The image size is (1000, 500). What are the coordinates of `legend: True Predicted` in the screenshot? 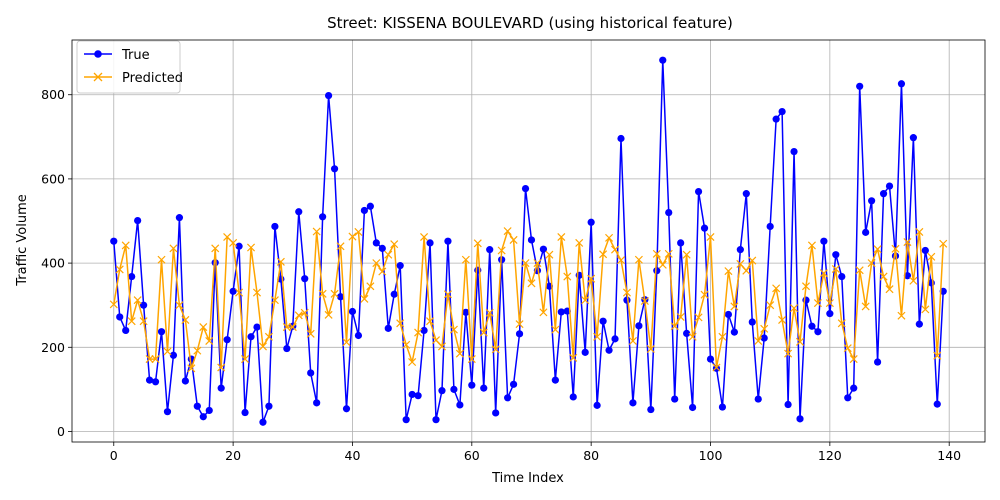 It's located at (129, 67).